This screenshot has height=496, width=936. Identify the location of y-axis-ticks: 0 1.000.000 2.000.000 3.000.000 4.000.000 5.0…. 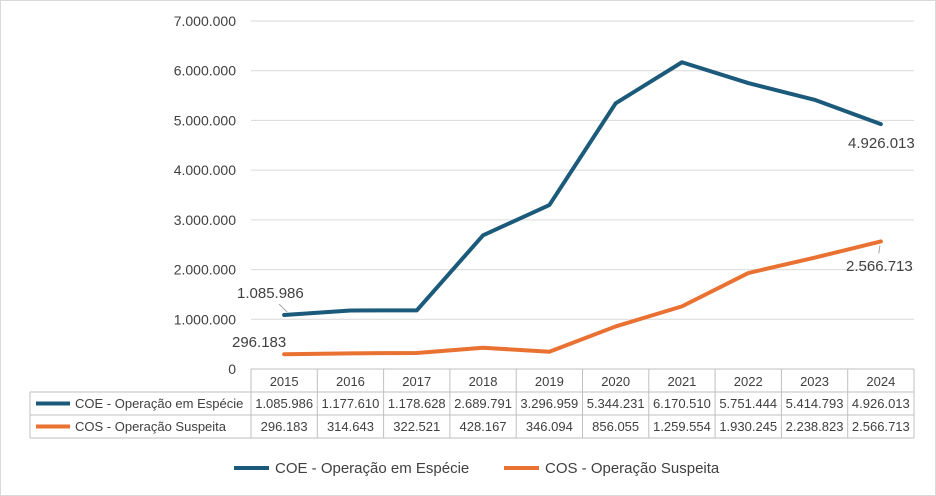
(205, 195).